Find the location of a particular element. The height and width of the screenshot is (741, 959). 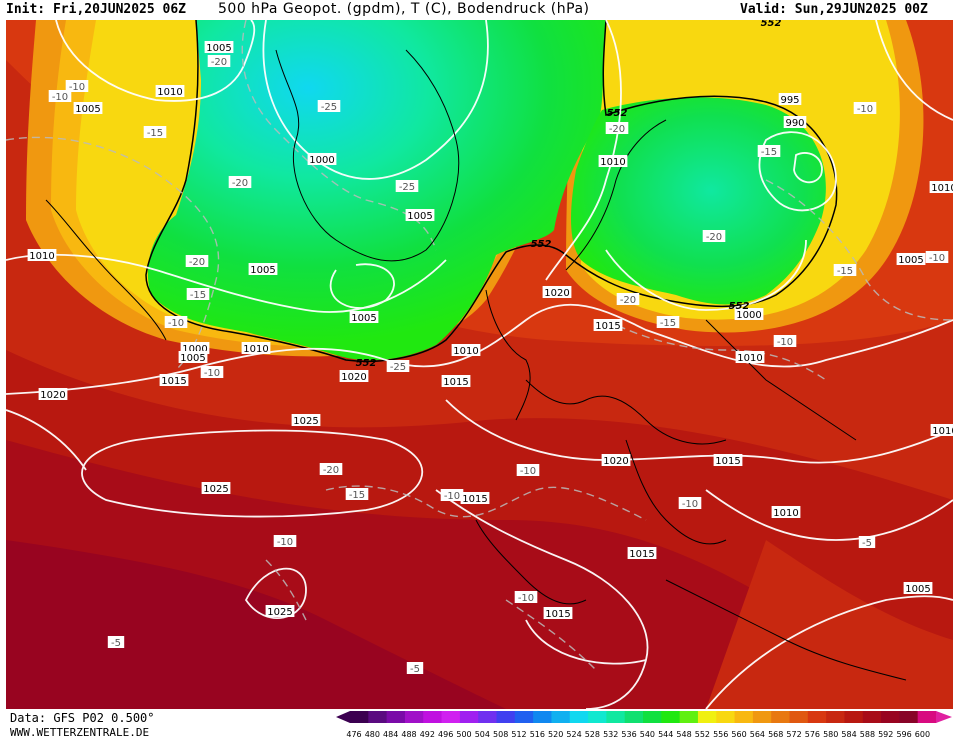

colorbar-tick-label: 504 is located at coordinates (482, 734).